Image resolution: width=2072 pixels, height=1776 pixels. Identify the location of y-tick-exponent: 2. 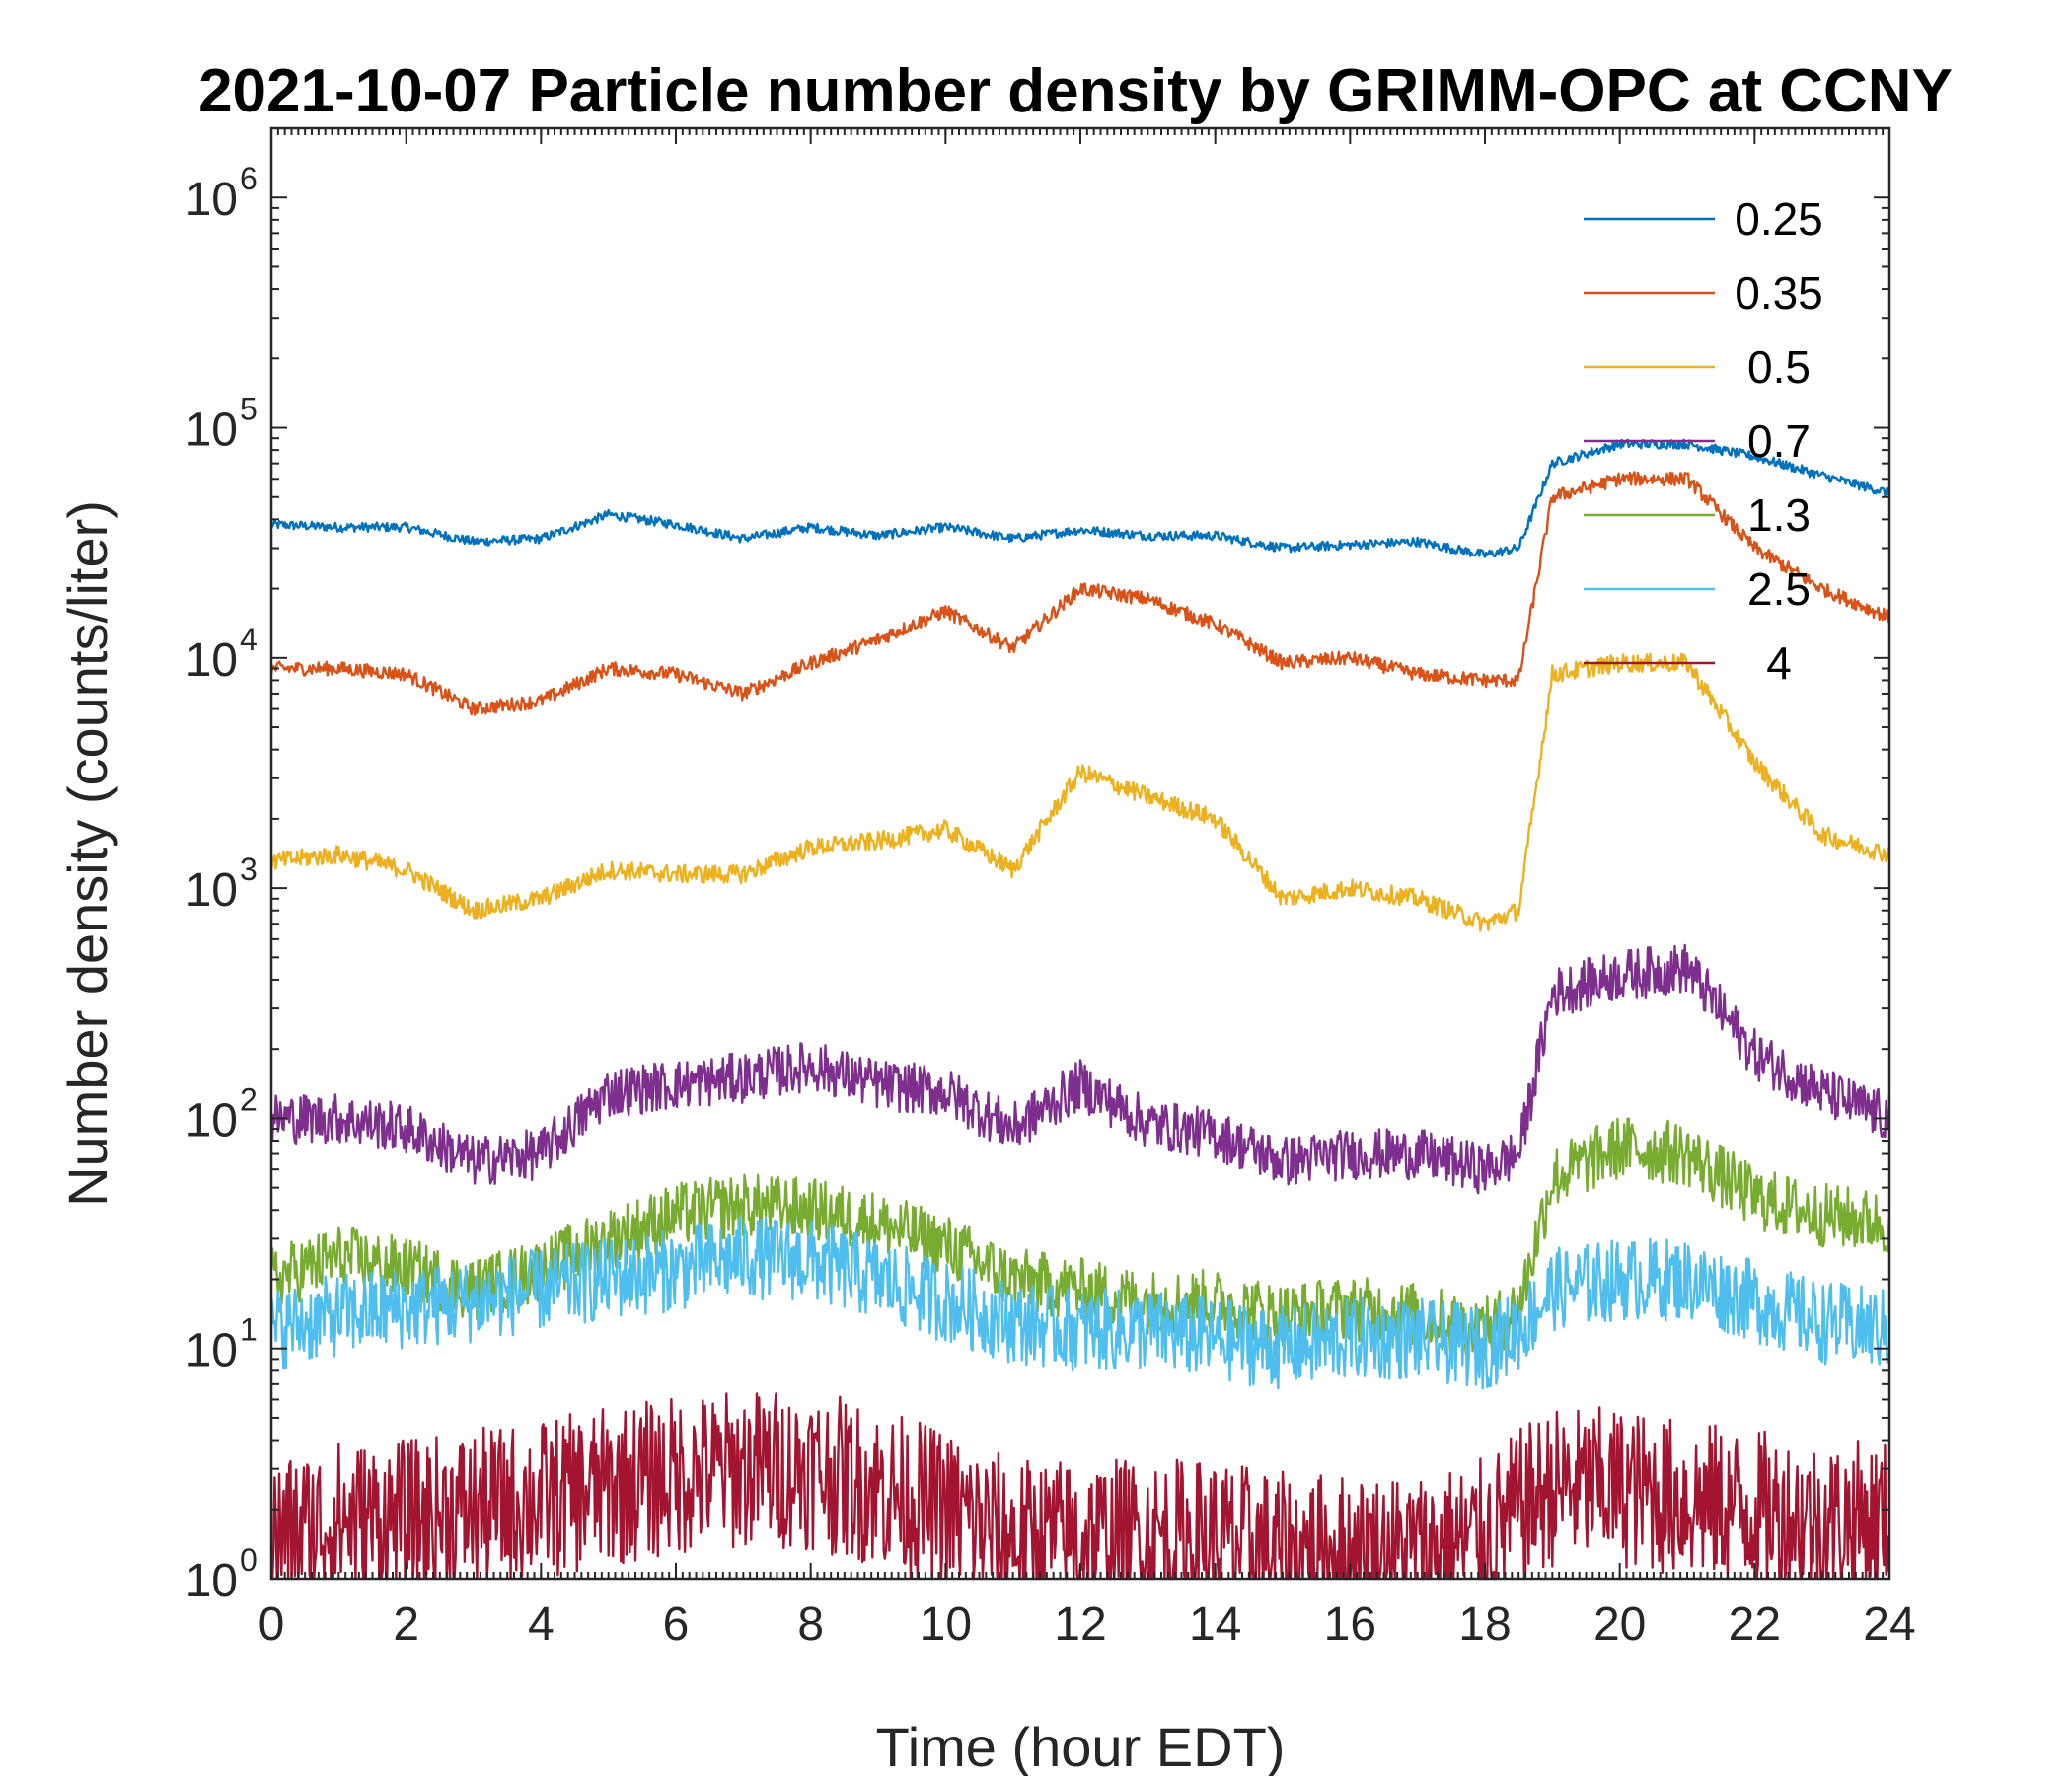
(249, 1099).